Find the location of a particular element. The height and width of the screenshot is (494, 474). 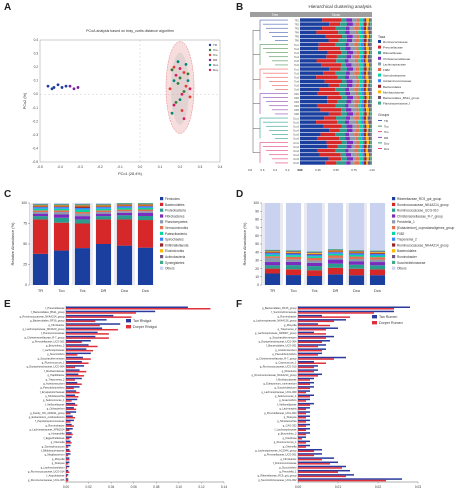

legend-label: Rikenellaceae_RC9_gut_group is located at coordinates (419, 199).